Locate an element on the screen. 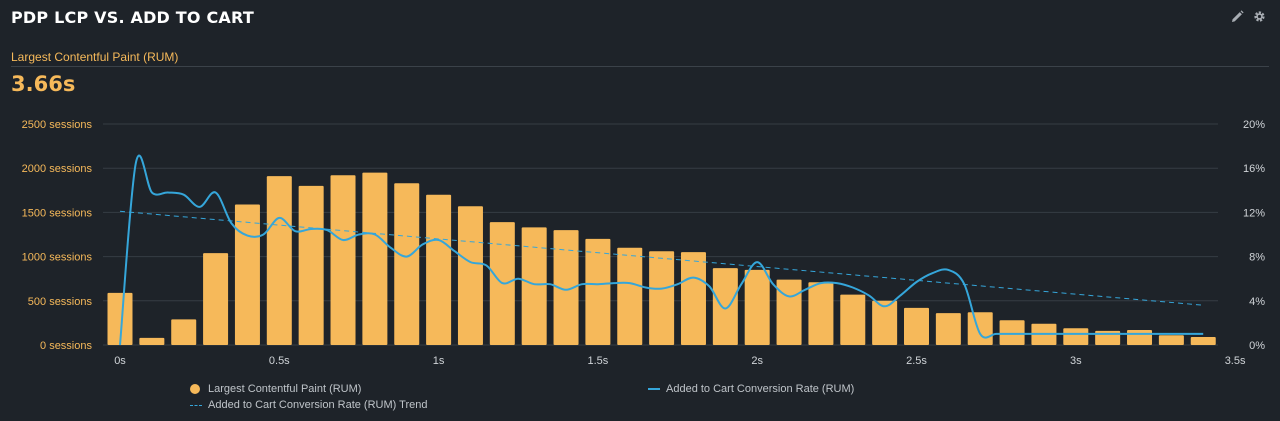  y-left-tick-label: 0 sessions is located at coordinates (66, 346).